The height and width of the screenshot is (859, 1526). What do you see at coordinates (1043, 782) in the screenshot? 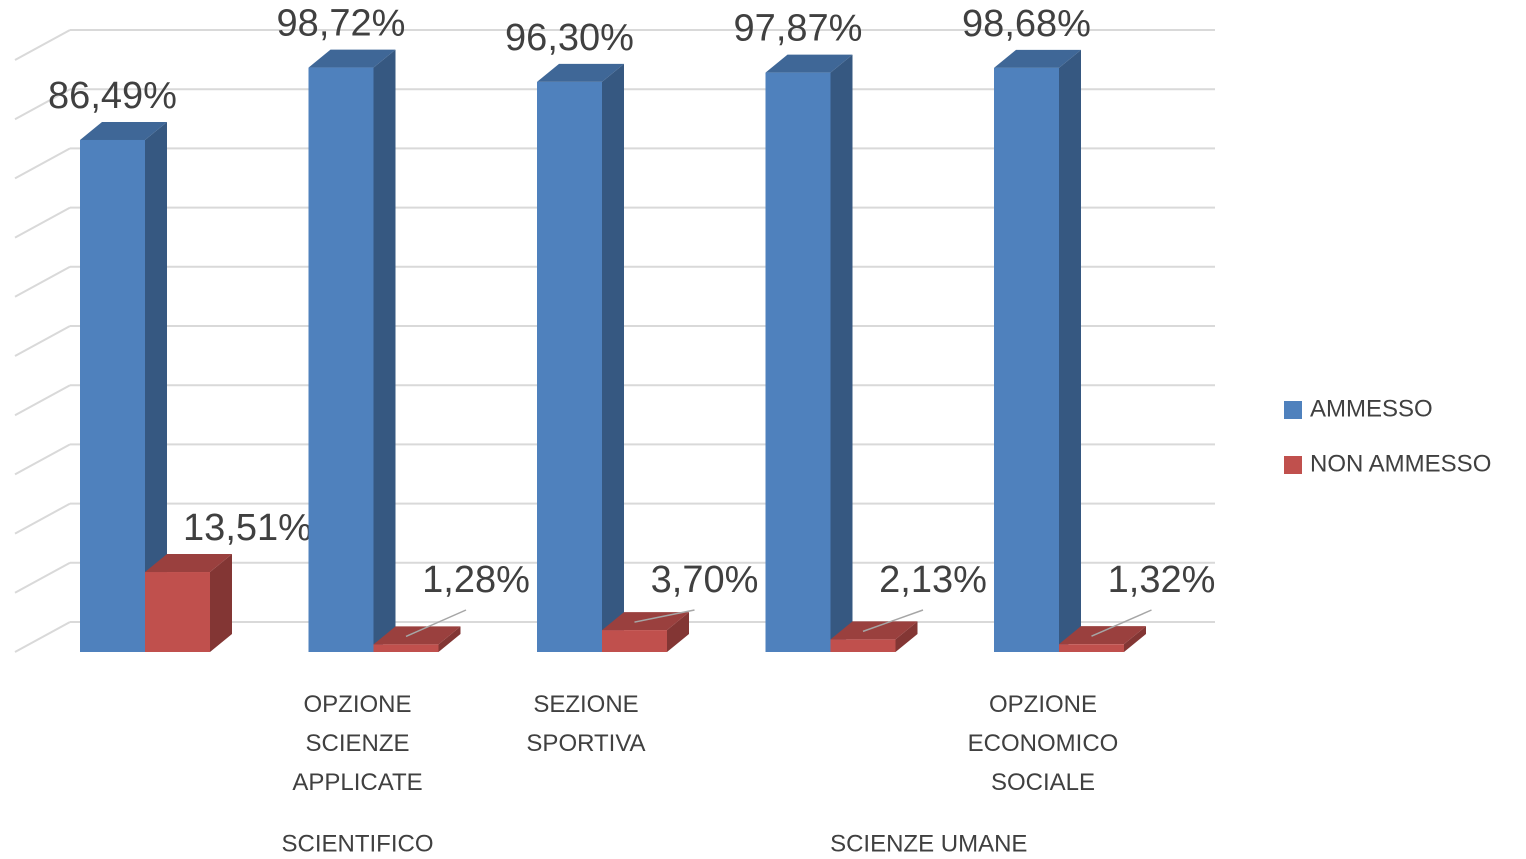
I see `x-tick-label-line: SOCIALE` at bounding box center [1043, 782].